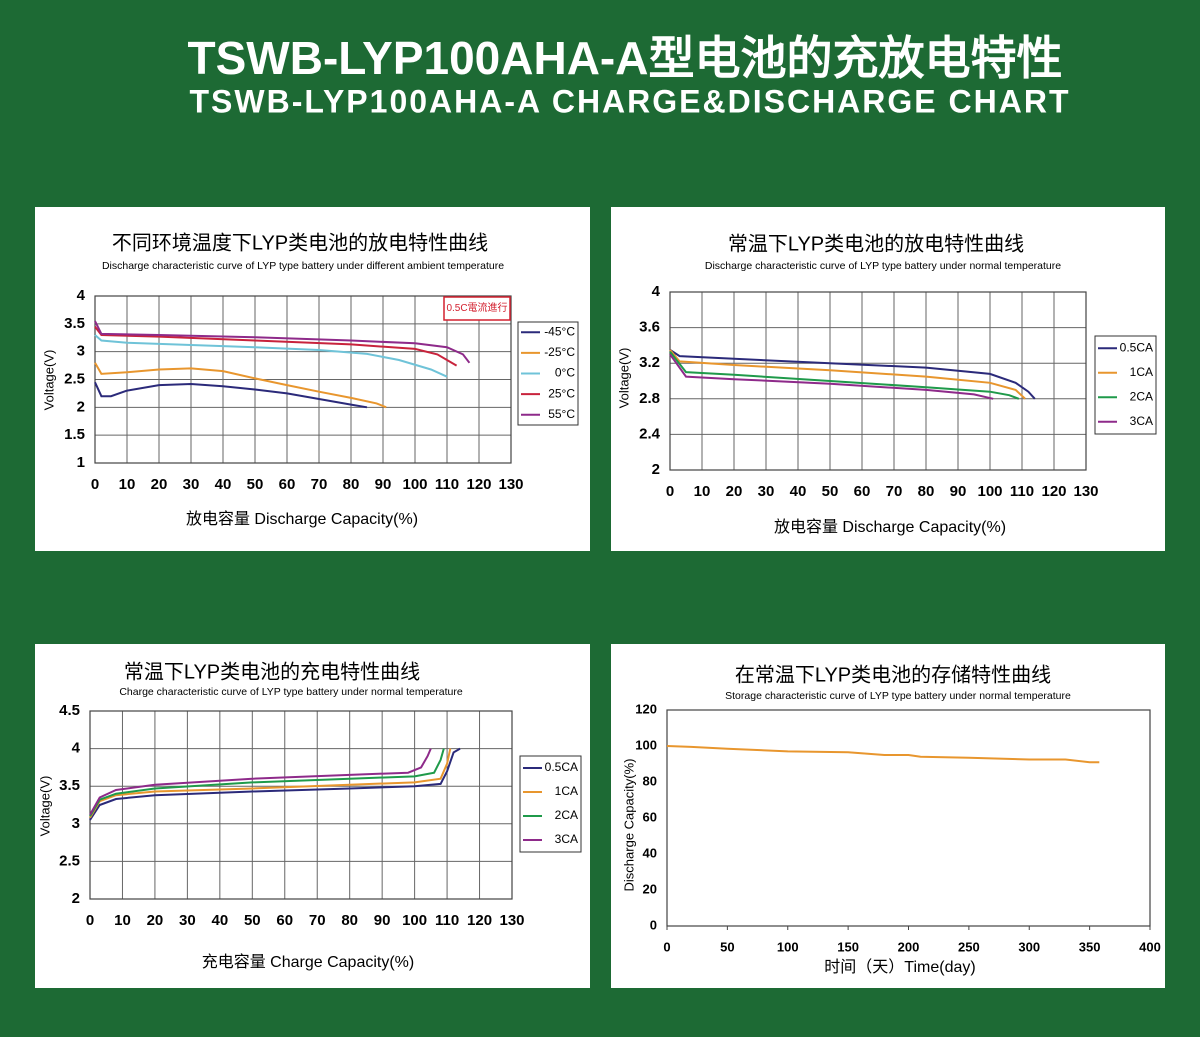 Image resolution: width=1200 pixels, height=1037 pixels. Describe the element at coordinates (649, 327) in the screenshot. I see `y-tick-label: 3.6` at that location.